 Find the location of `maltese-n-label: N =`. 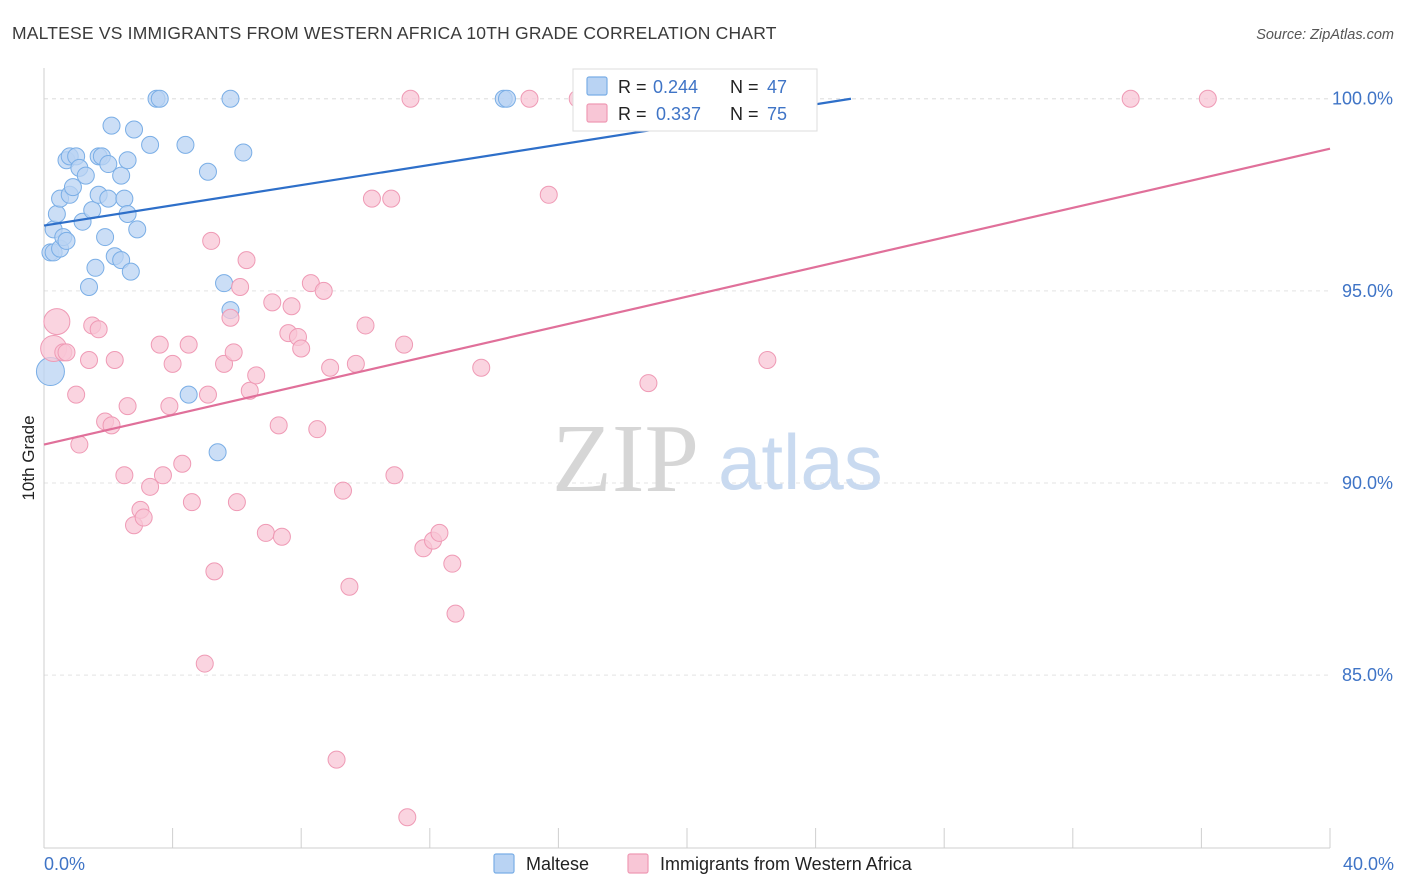

maltese-n-label: N = is located at coordinates (744, 87).